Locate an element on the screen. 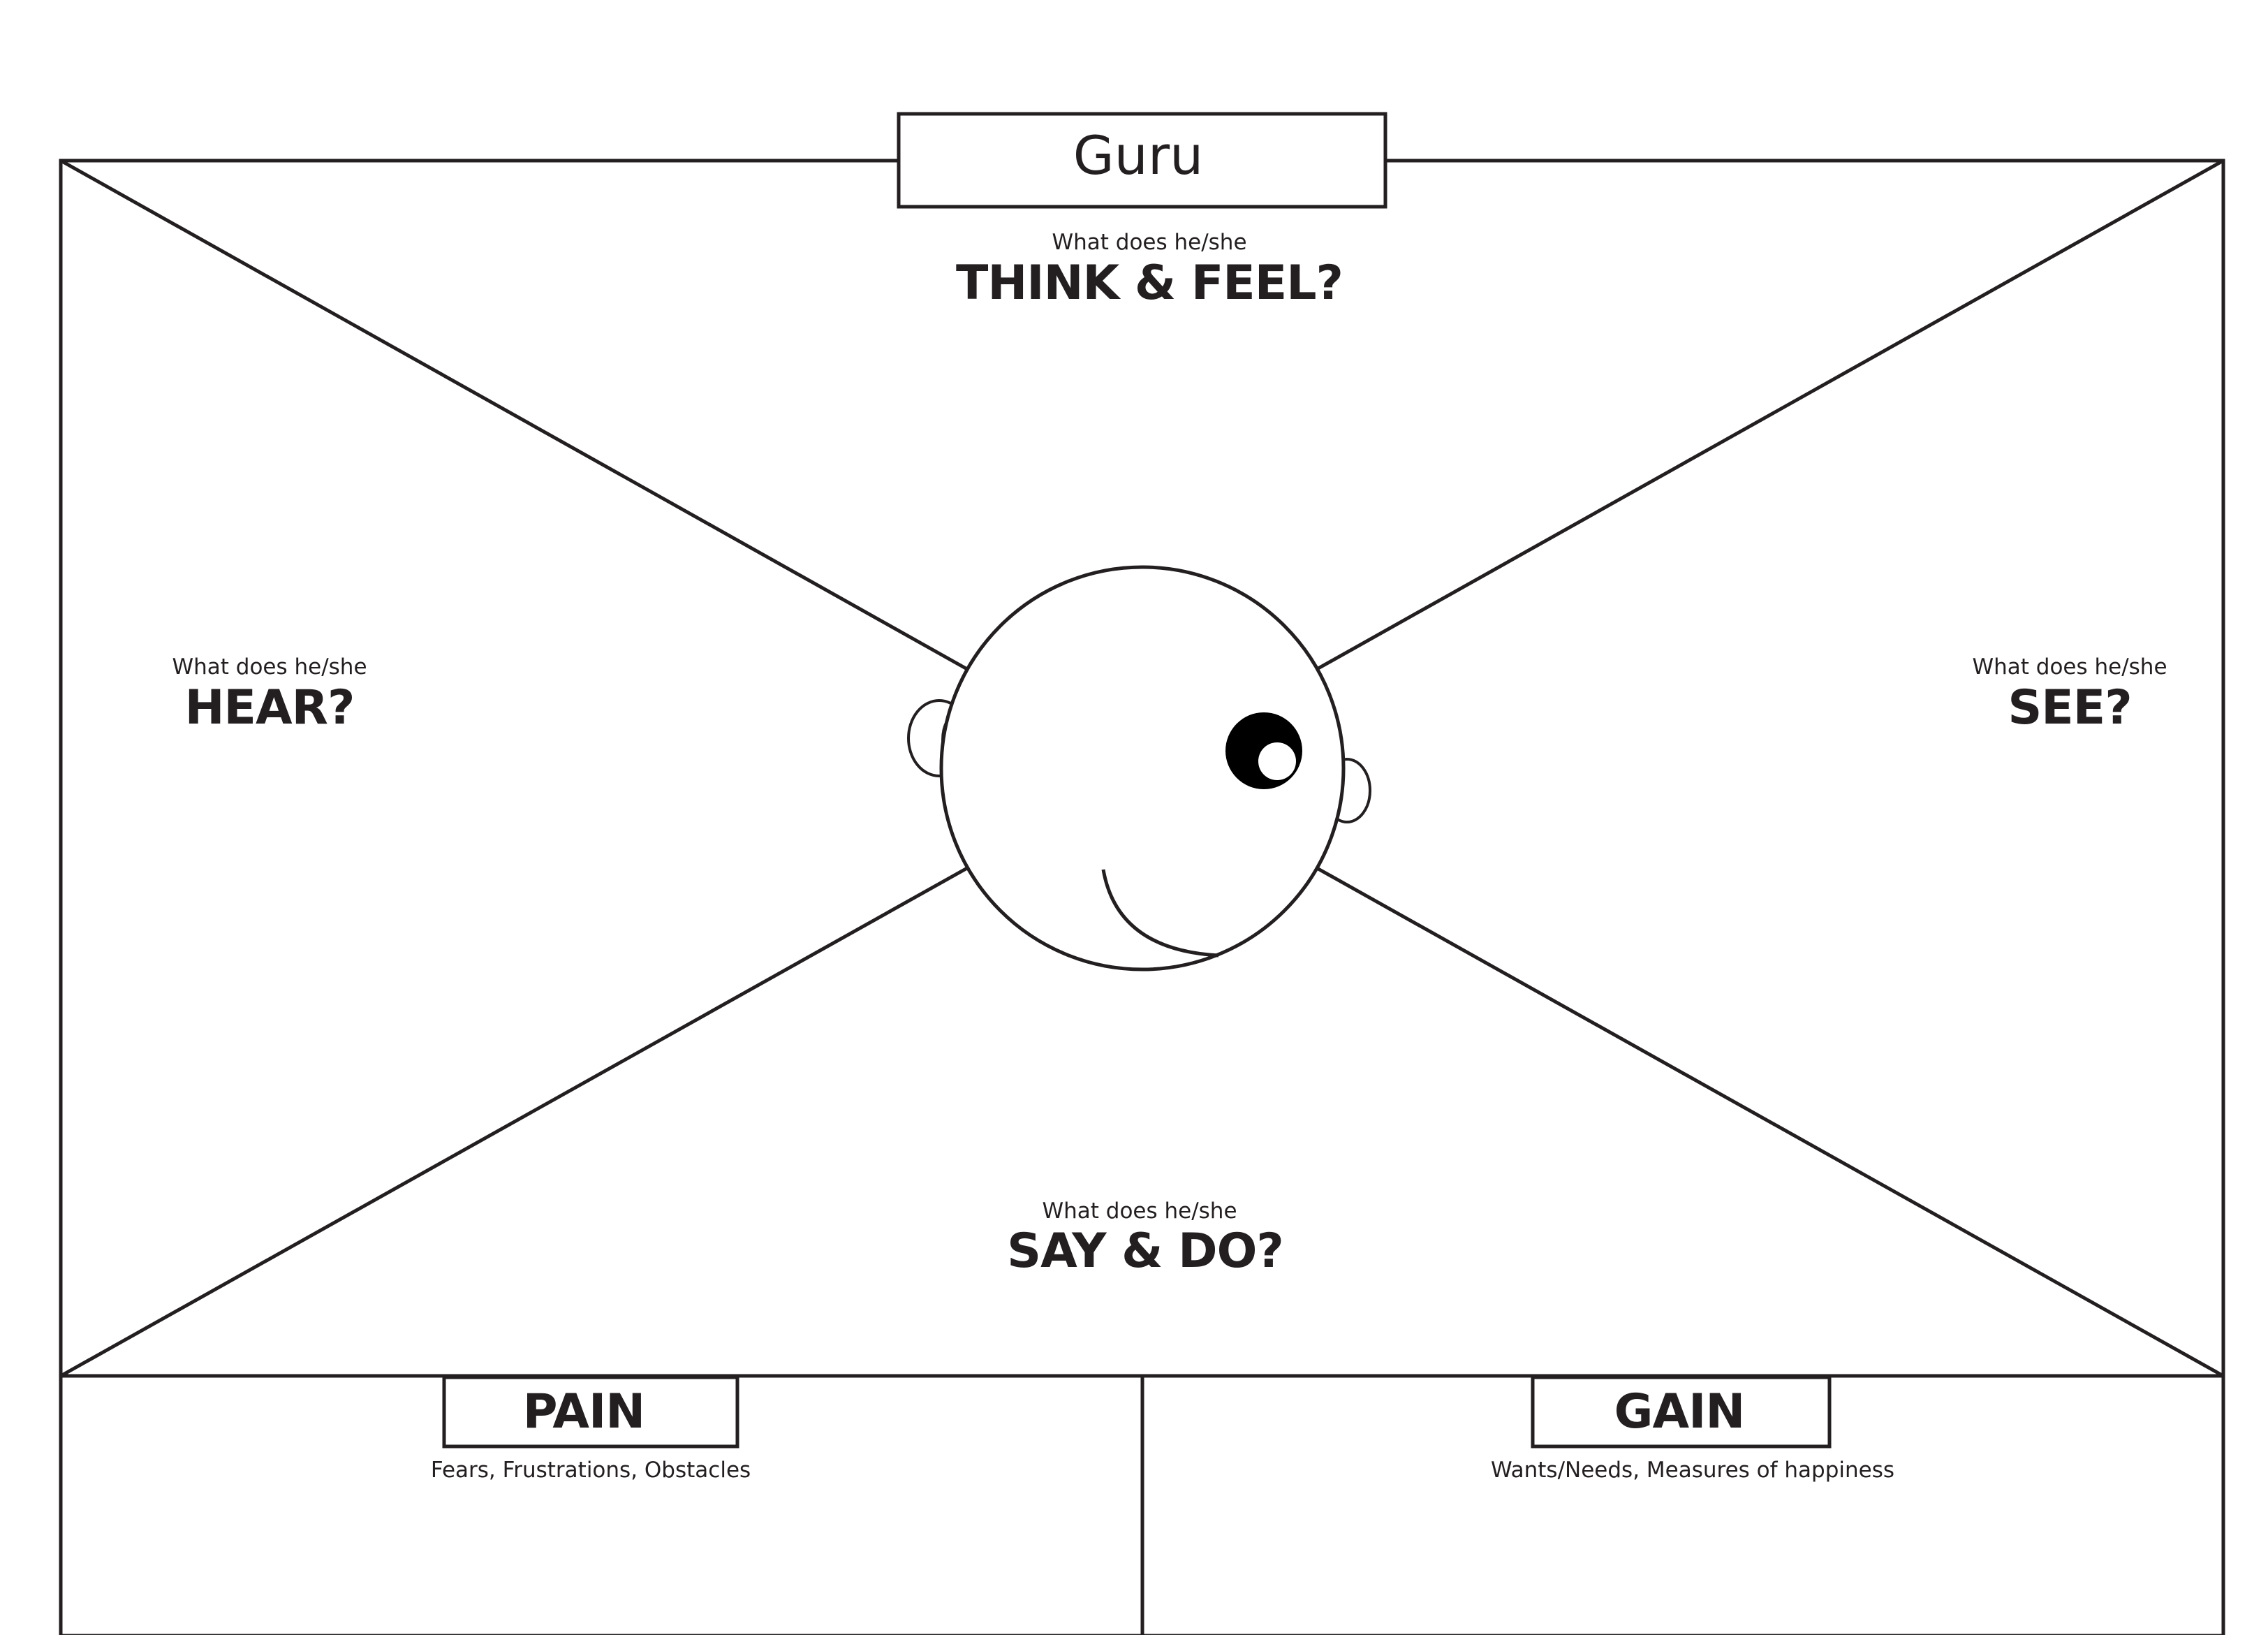 The image size is (2268, 1635). gain-heading: GAIN is located at coordinates (1680, 1411).